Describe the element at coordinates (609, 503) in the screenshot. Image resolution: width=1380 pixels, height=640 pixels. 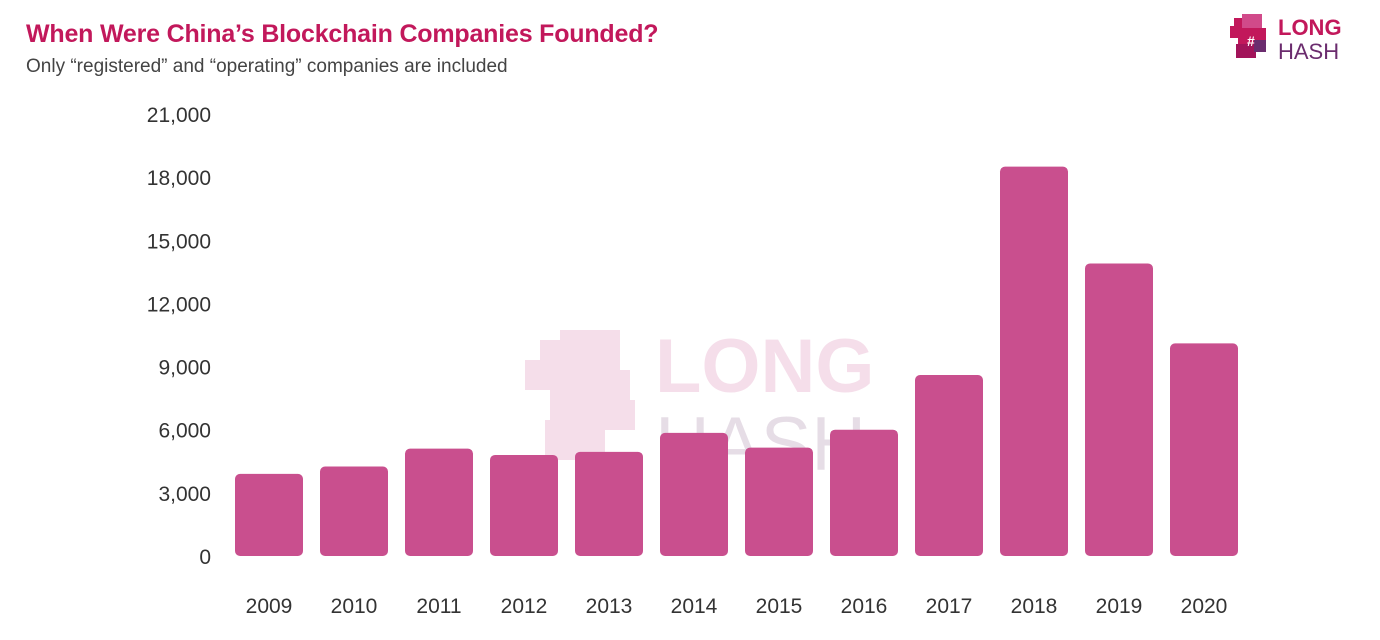
I see `bar-2013` at that location.